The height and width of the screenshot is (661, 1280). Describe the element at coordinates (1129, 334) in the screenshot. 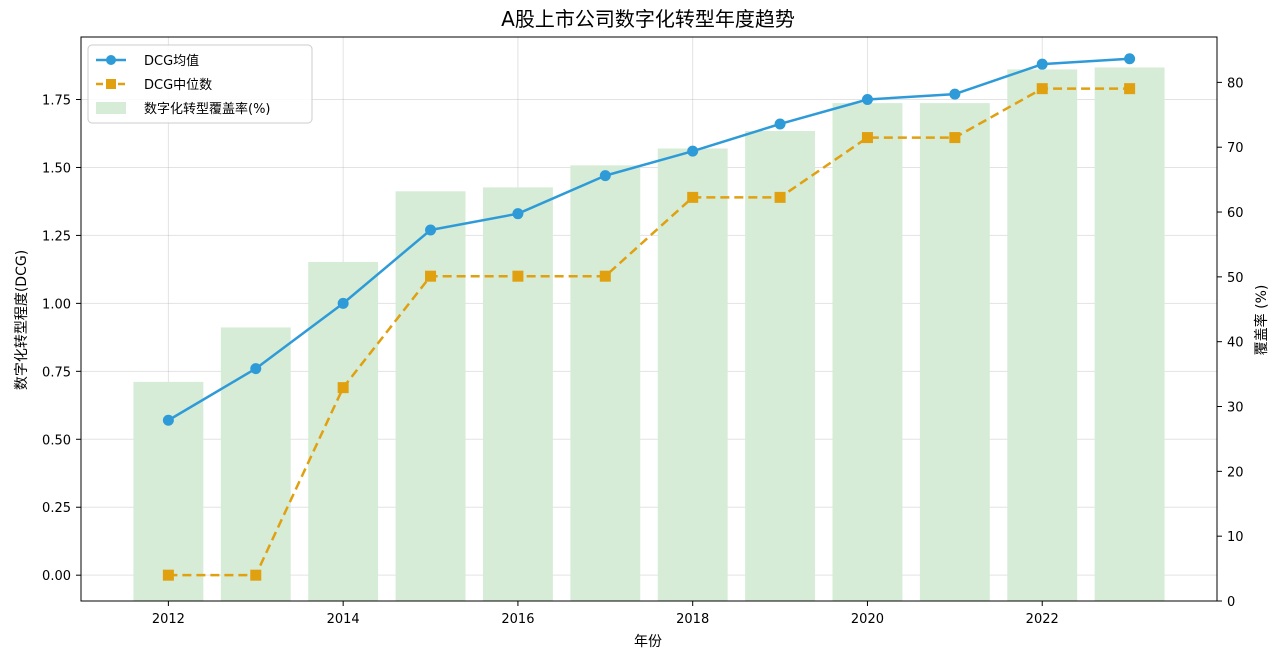

I see `coverage-bar-2023` at that location.